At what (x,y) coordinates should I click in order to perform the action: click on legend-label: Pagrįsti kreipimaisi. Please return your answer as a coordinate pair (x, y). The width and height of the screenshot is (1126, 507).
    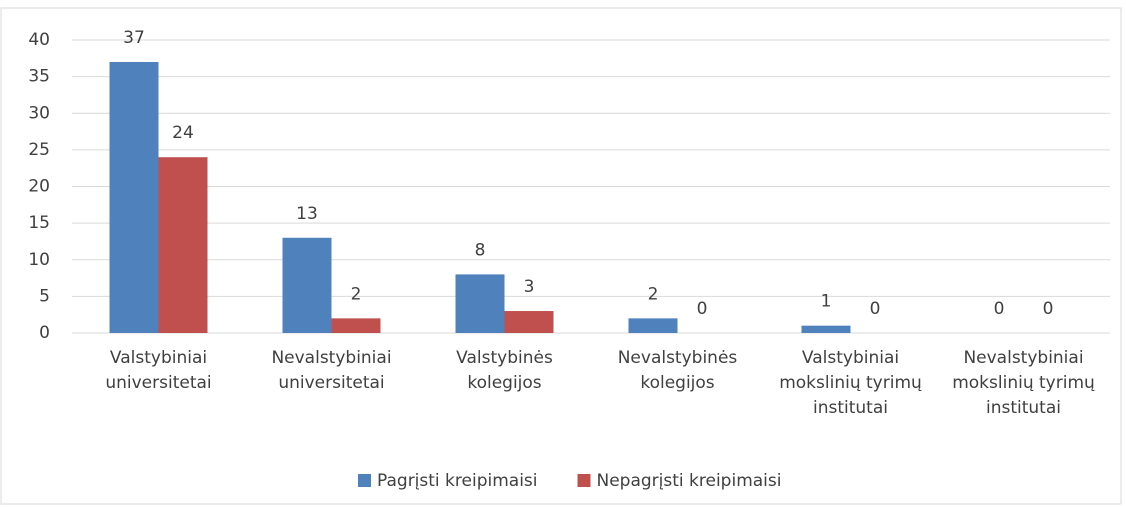
    Looking at the image, I should click on (457, 481).